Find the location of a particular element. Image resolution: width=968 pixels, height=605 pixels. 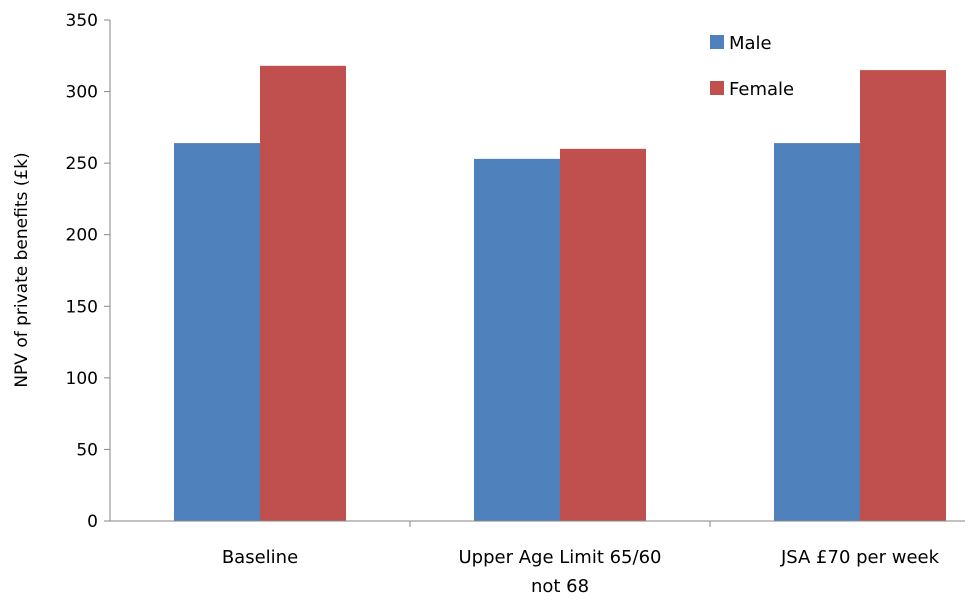

y-tick-label: 350 is located at coordinates (82, 21).